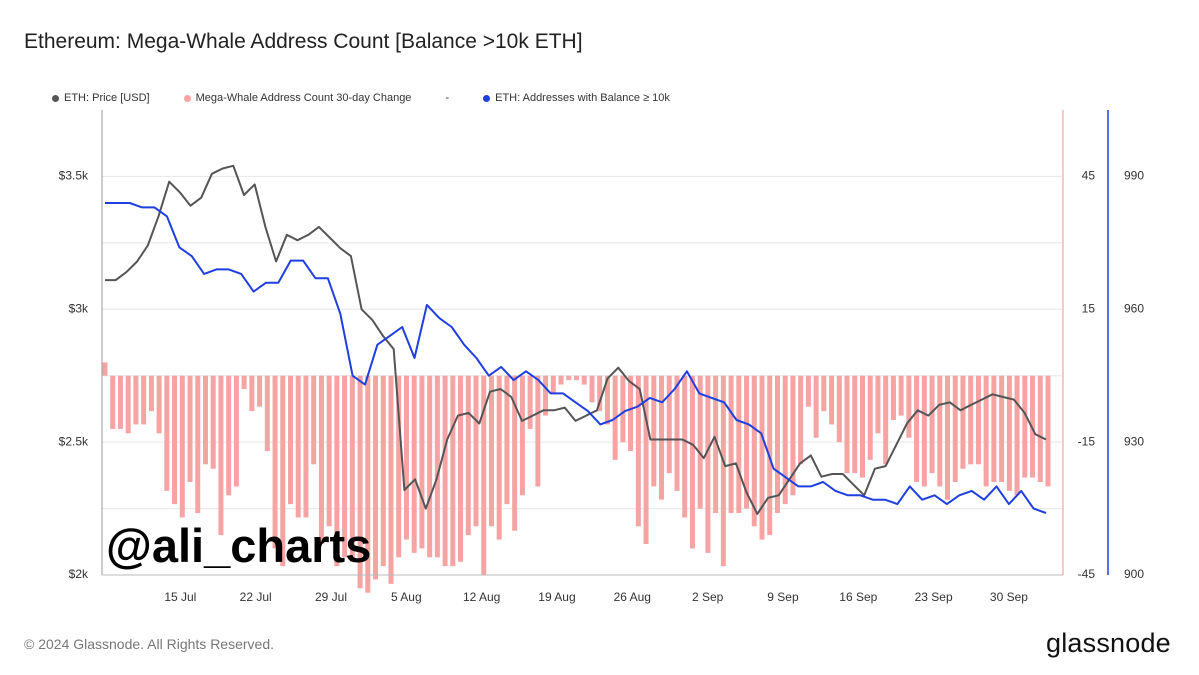 This screenshot has width=1199, height=675. Describe the element at coordinates (1009, 597) in the screenshot. I see `x-tick-label: 30 Sep` at that location.